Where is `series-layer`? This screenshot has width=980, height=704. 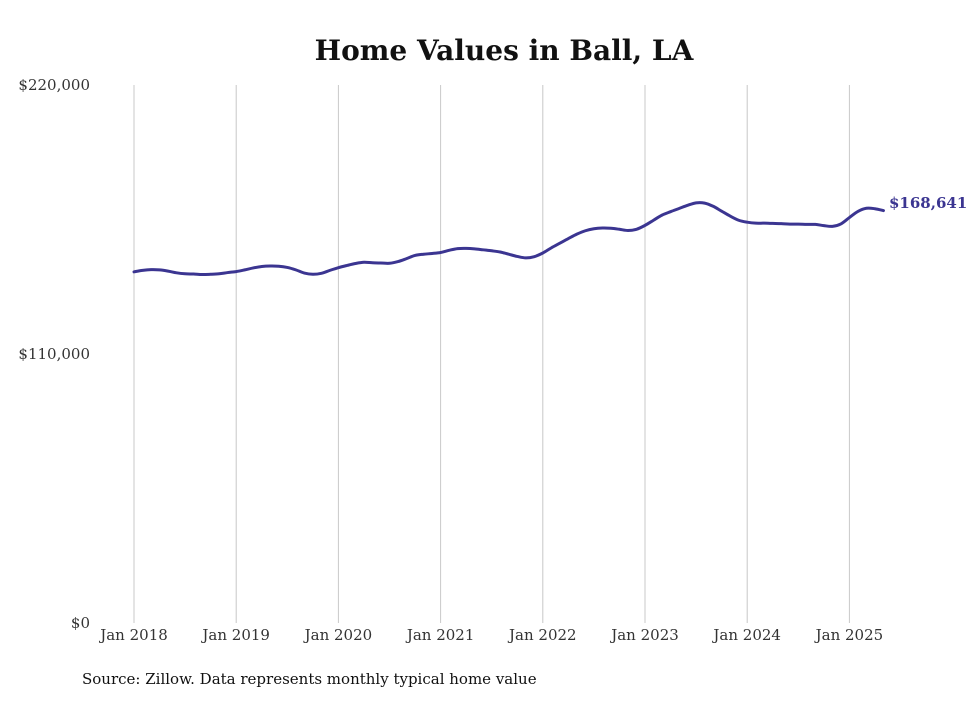
series-layer is located at coordinates (508, 239).